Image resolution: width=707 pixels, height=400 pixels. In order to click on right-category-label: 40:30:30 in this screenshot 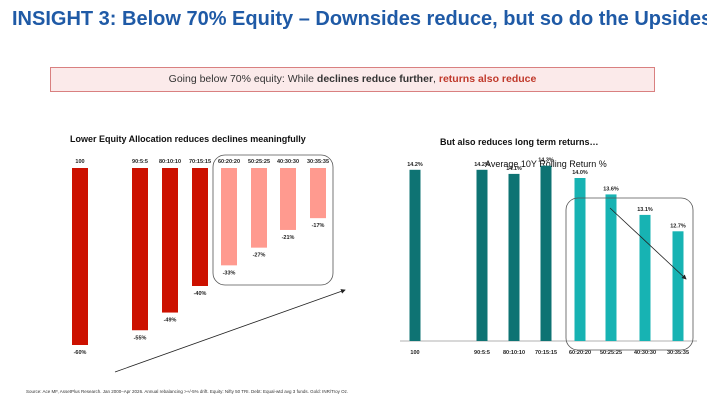, I will do `click(645, 353)`.